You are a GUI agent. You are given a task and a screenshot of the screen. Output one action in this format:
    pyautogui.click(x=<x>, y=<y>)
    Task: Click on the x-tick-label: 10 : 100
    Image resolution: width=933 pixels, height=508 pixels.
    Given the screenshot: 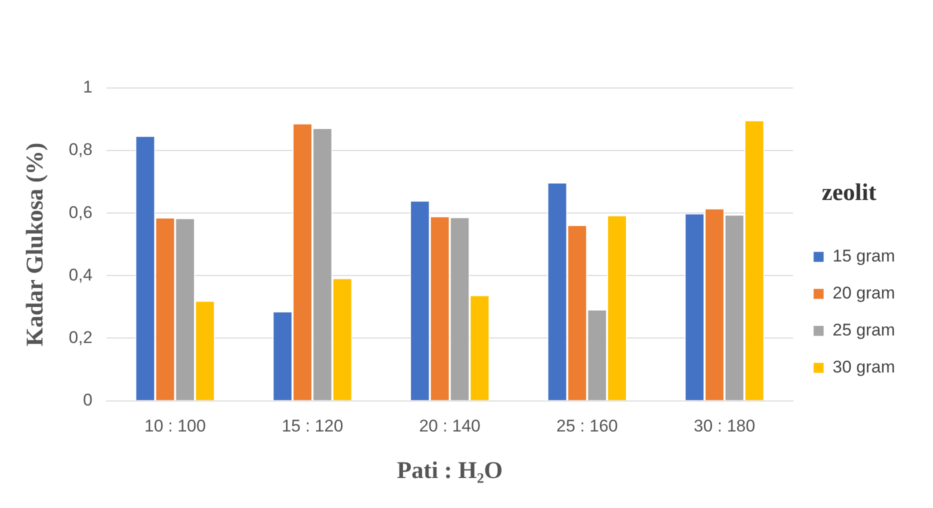 What is the action you would take?
    pyautogui.click(x=175, y=426)
    